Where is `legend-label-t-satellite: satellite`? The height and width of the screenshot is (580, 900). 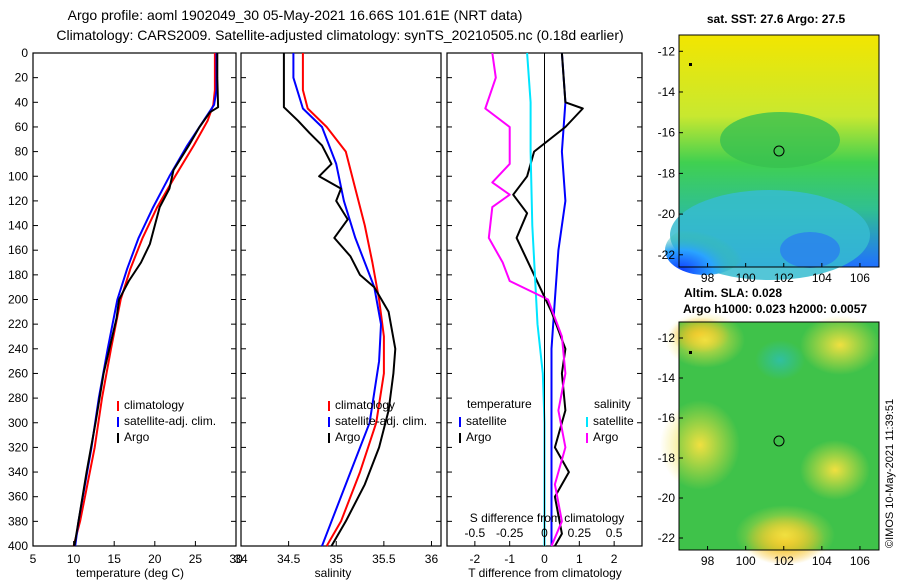
legend-label-t-satellite: satellite is located at coordinates (486, 421).